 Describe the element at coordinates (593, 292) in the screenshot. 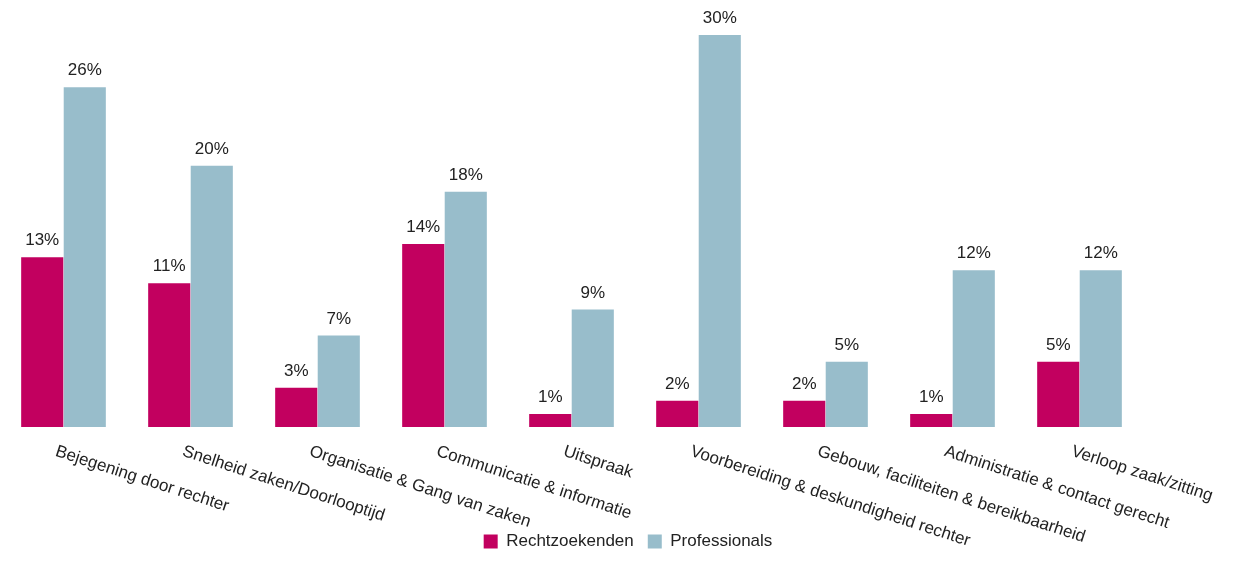

I see `data-label: 9%` at that location.